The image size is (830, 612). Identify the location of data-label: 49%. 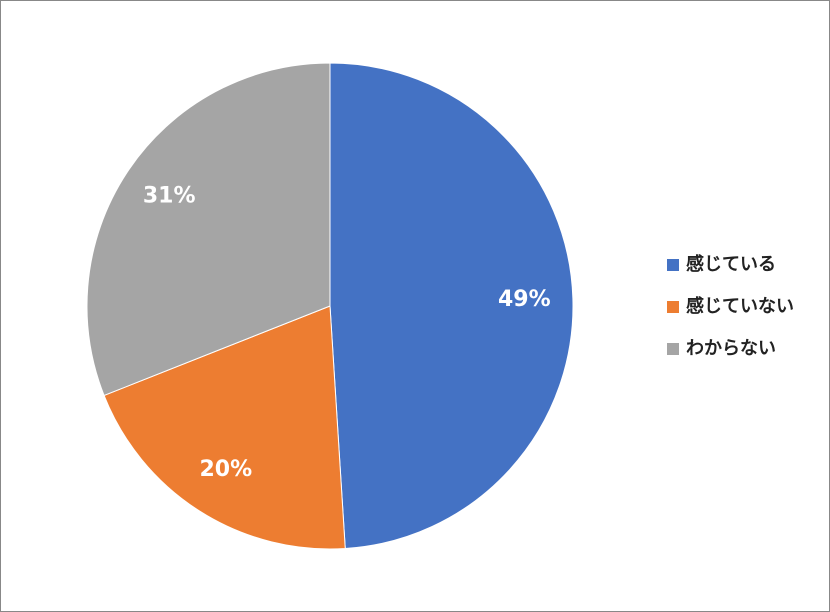
(524, 299).